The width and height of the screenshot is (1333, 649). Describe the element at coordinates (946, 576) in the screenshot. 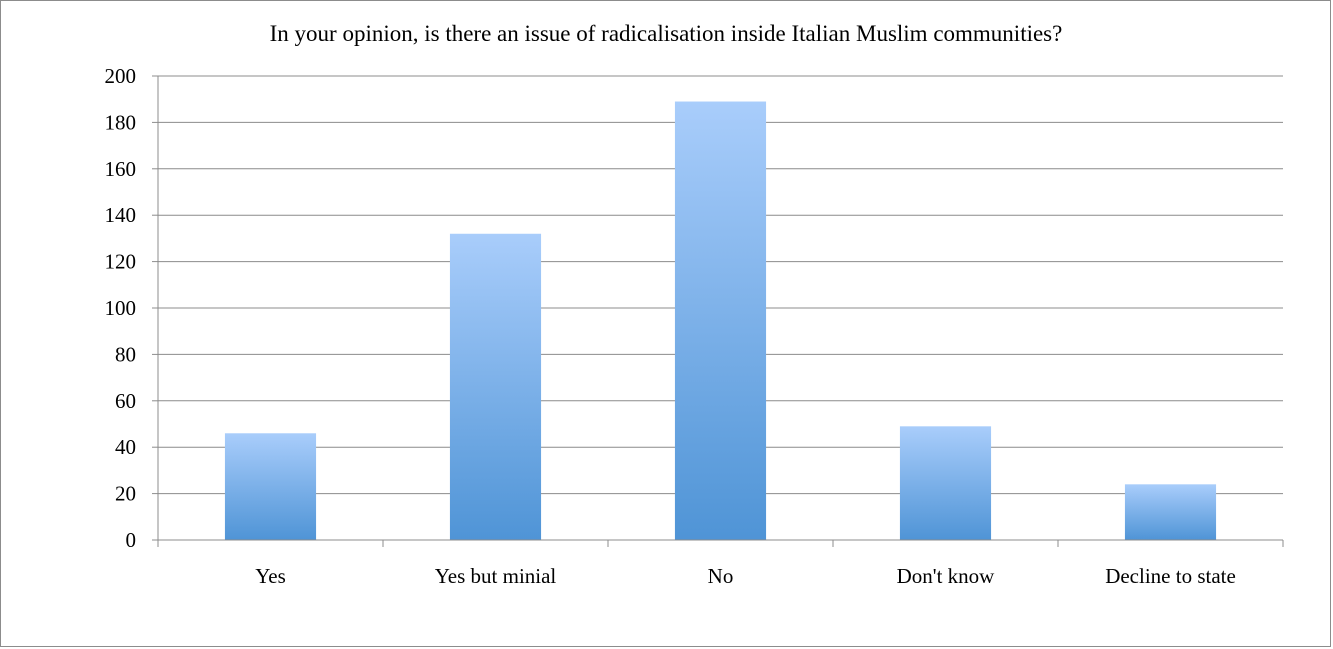

I see `x-category-label: Don't know` at that location.